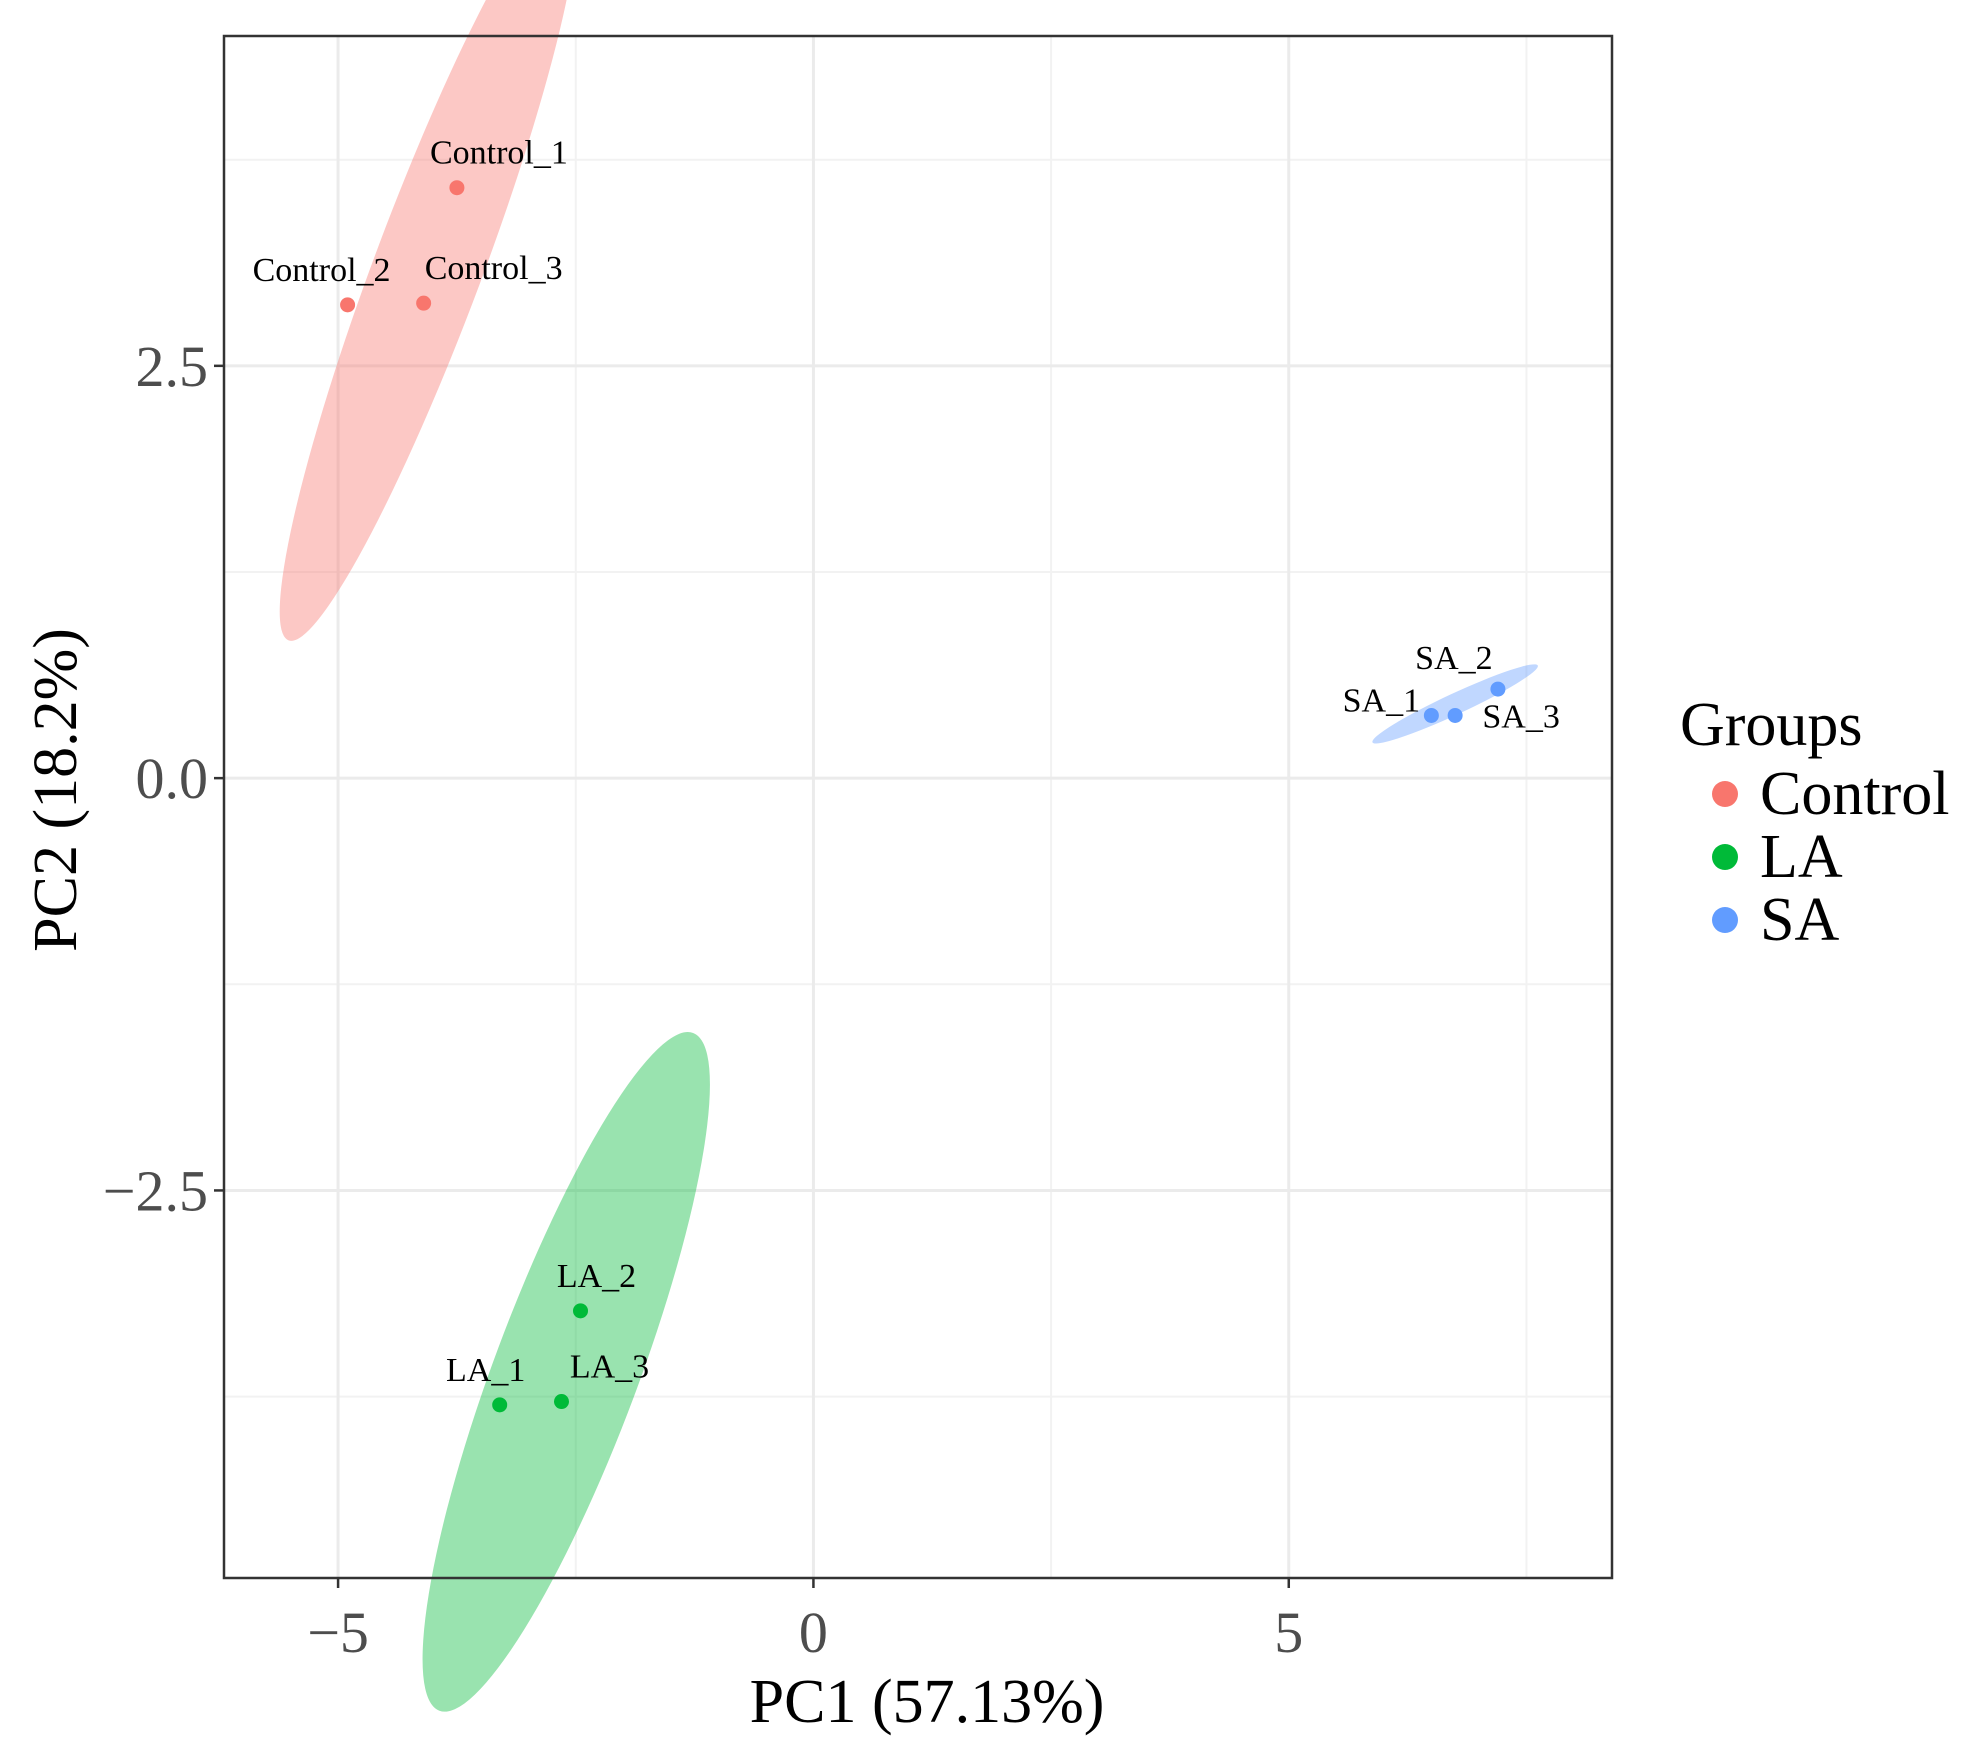 This screenshot has height=1746, width=1975. I want to click on x-tick-label: −5, so click(338, 1632).